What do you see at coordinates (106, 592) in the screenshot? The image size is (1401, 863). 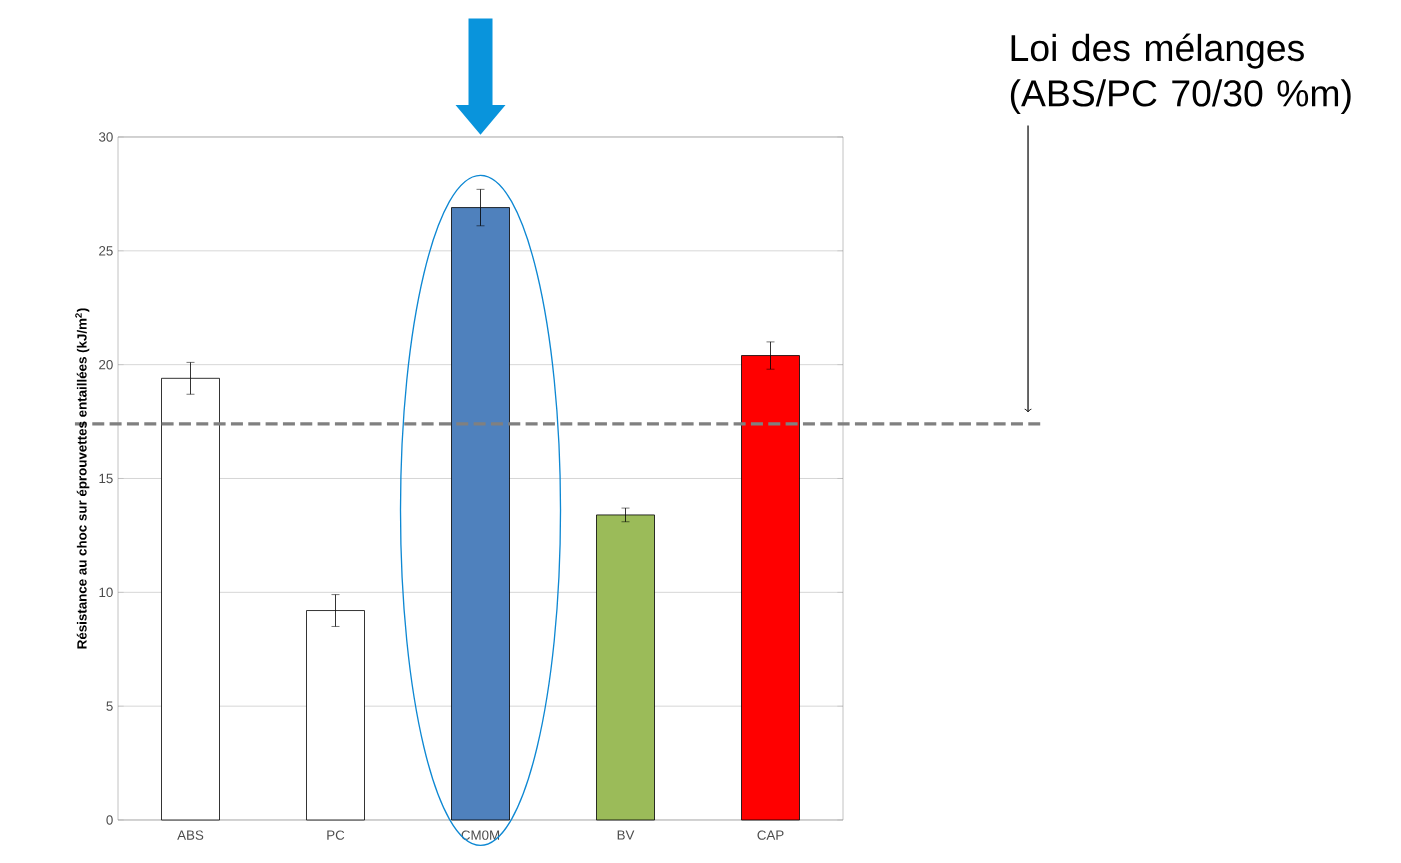 I see `y-tick-label: 10` at bounding box center [106, 592].